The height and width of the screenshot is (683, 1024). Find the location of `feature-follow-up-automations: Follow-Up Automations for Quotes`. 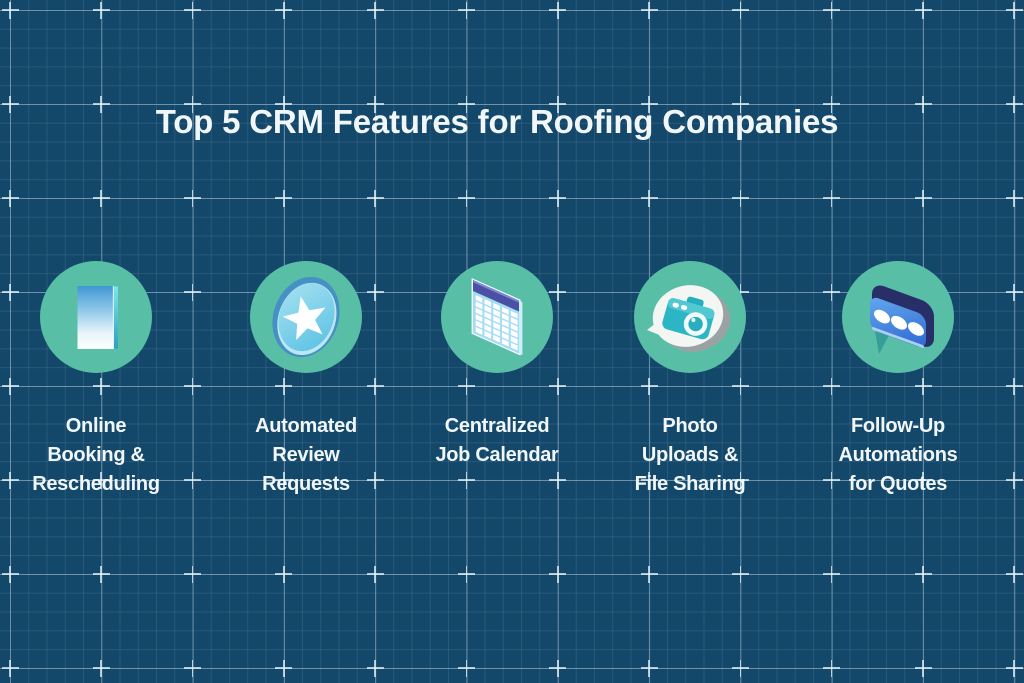

feature-follow-up-automations: Follow-Up Automations for Quotes is located at coordinates (898, 380).